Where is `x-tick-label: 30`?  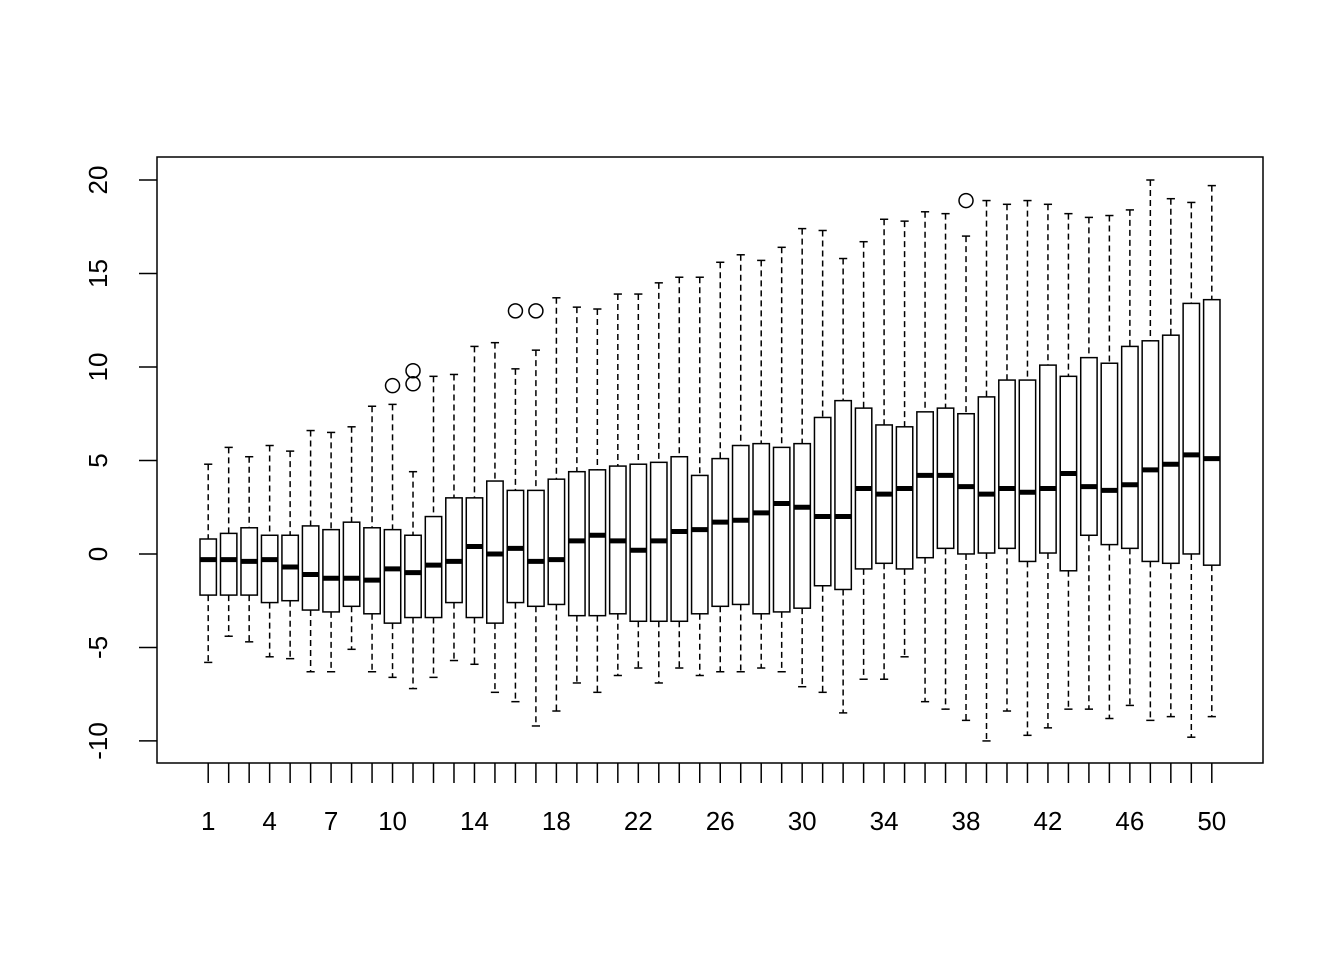
x-tick-label: 30 is located at coordinates (802, 821).